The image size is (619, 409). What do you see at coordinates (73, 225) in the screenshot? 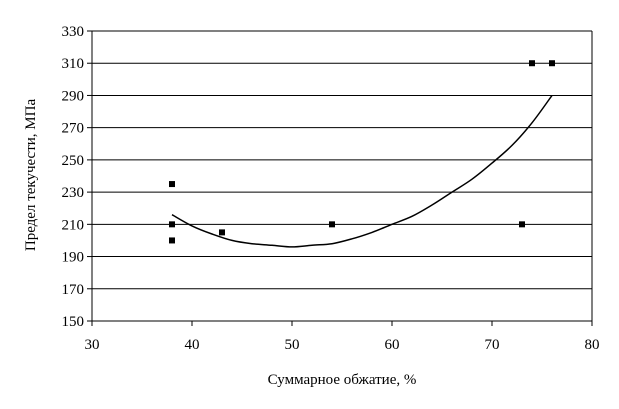
I see `y-tick-label: 210` at bounding box center [73, 225].